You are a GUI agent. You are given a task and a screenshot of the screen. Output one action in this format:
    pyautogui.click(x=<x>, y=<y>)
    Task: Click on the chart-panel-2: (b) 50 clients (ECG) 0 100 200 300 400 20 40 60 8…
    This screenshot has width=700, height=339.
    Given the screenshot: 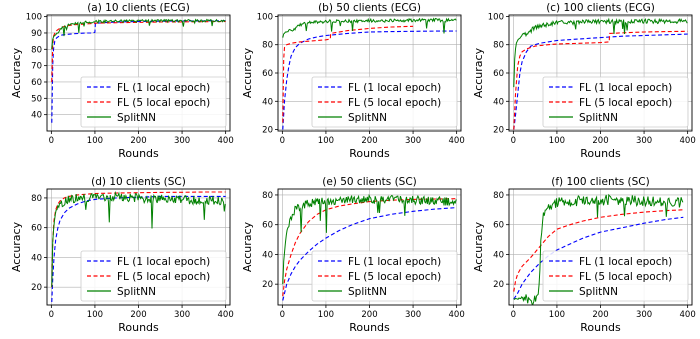 What is the action you would take?
    pyautogui.click(x=353, y=81)
    